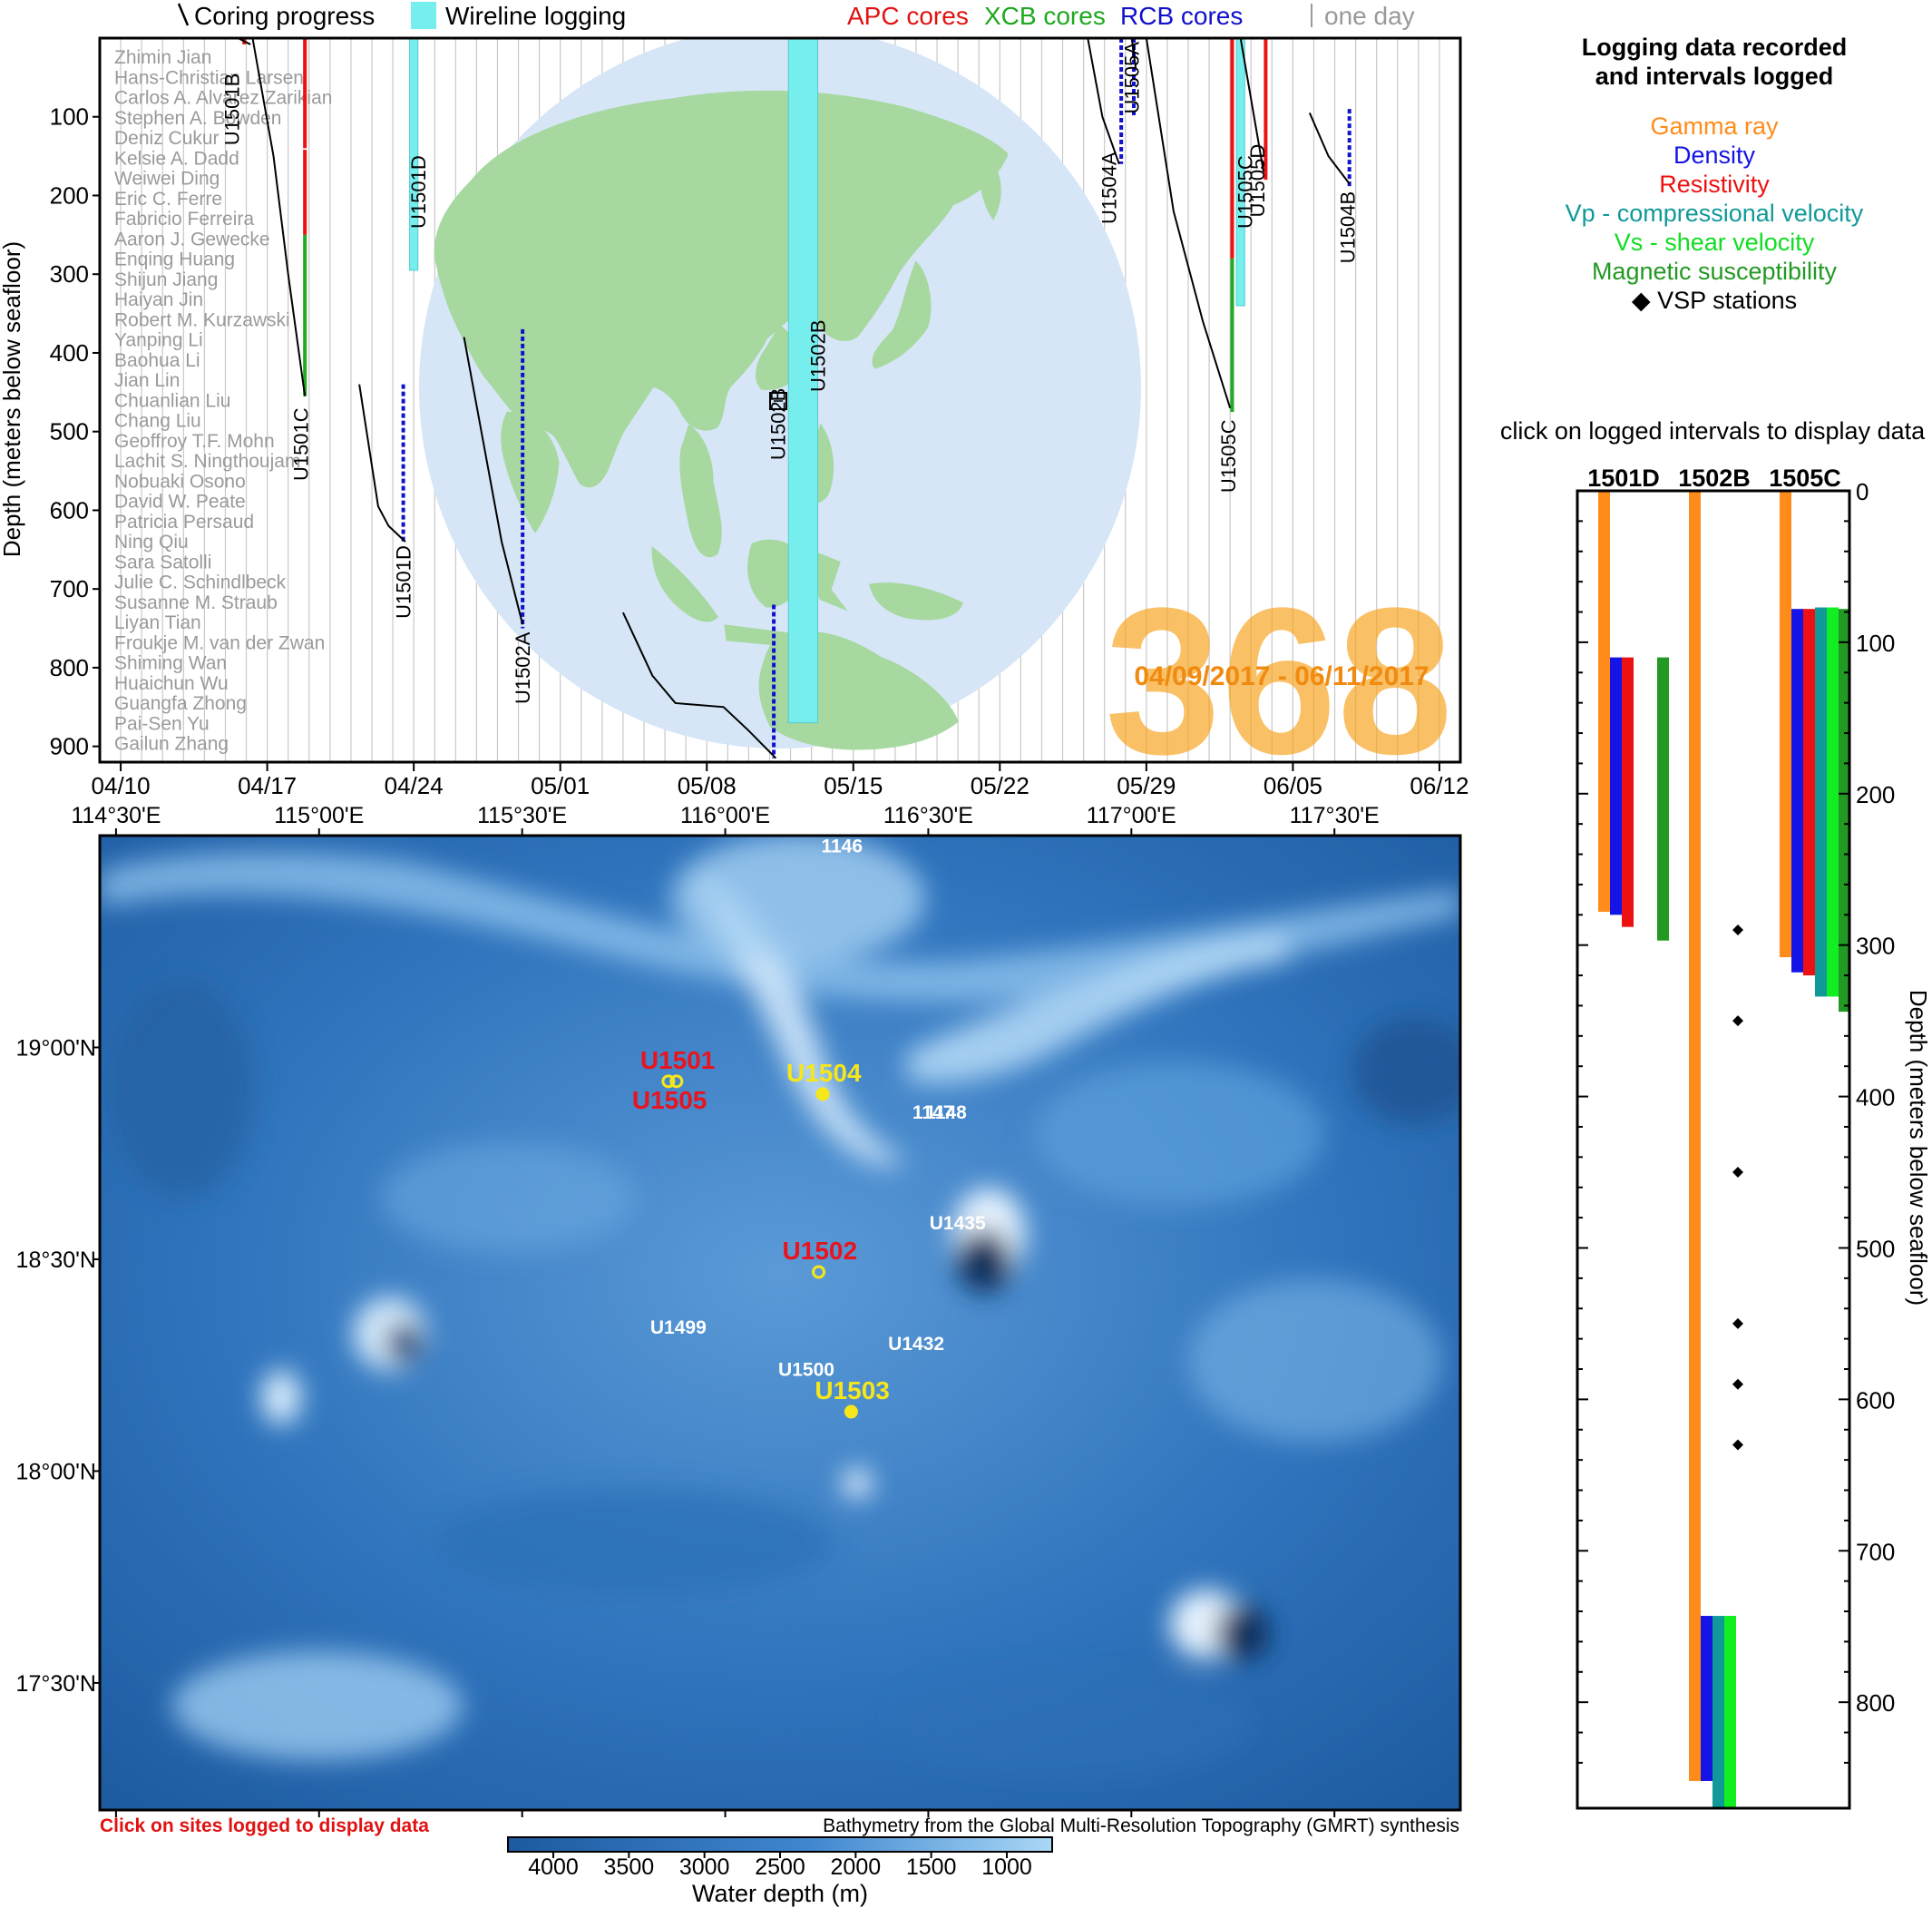 The height and width of the screenshot is (1908, 1932). Describe the element at coordinates (822, 1094) in the screenshot. I see `site-marker-U1504` at that location.